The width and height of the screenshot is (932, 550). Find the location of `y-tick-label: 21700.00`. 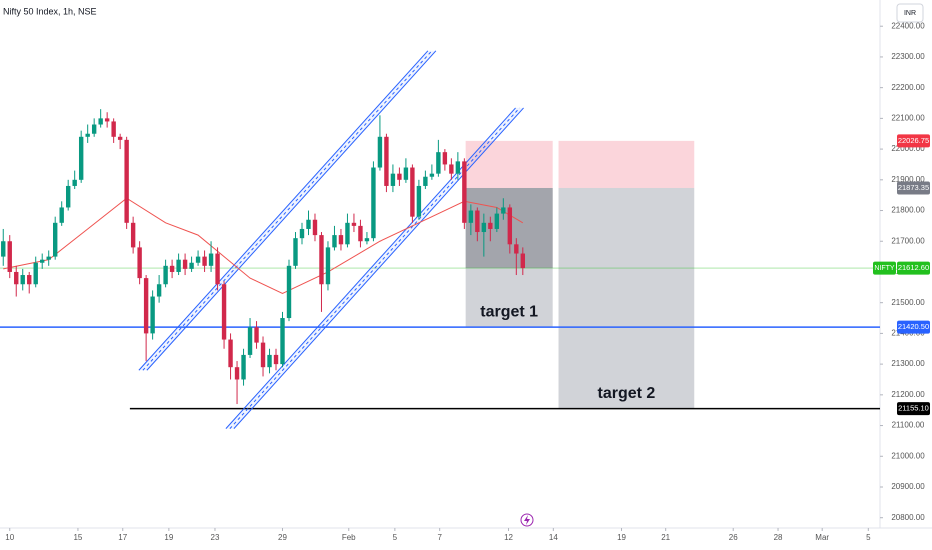

y-tick-label: 21700.00 is located at coordinates (908, 240).